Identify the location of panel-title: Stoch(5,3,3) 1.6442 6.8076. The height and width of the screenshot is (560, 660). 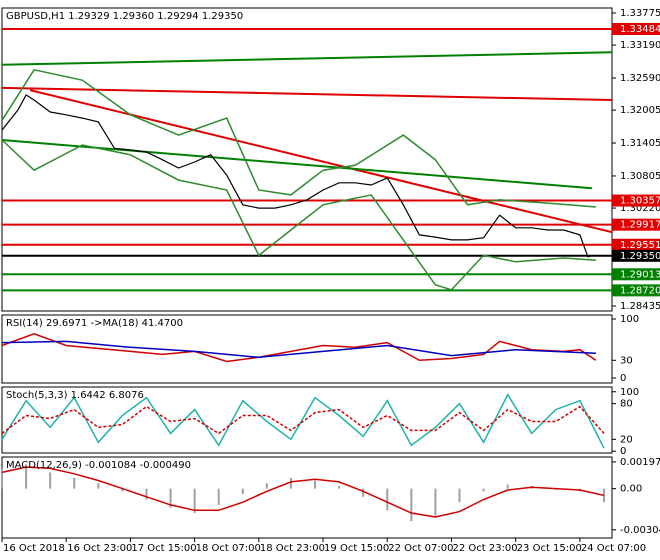
(75, 395).